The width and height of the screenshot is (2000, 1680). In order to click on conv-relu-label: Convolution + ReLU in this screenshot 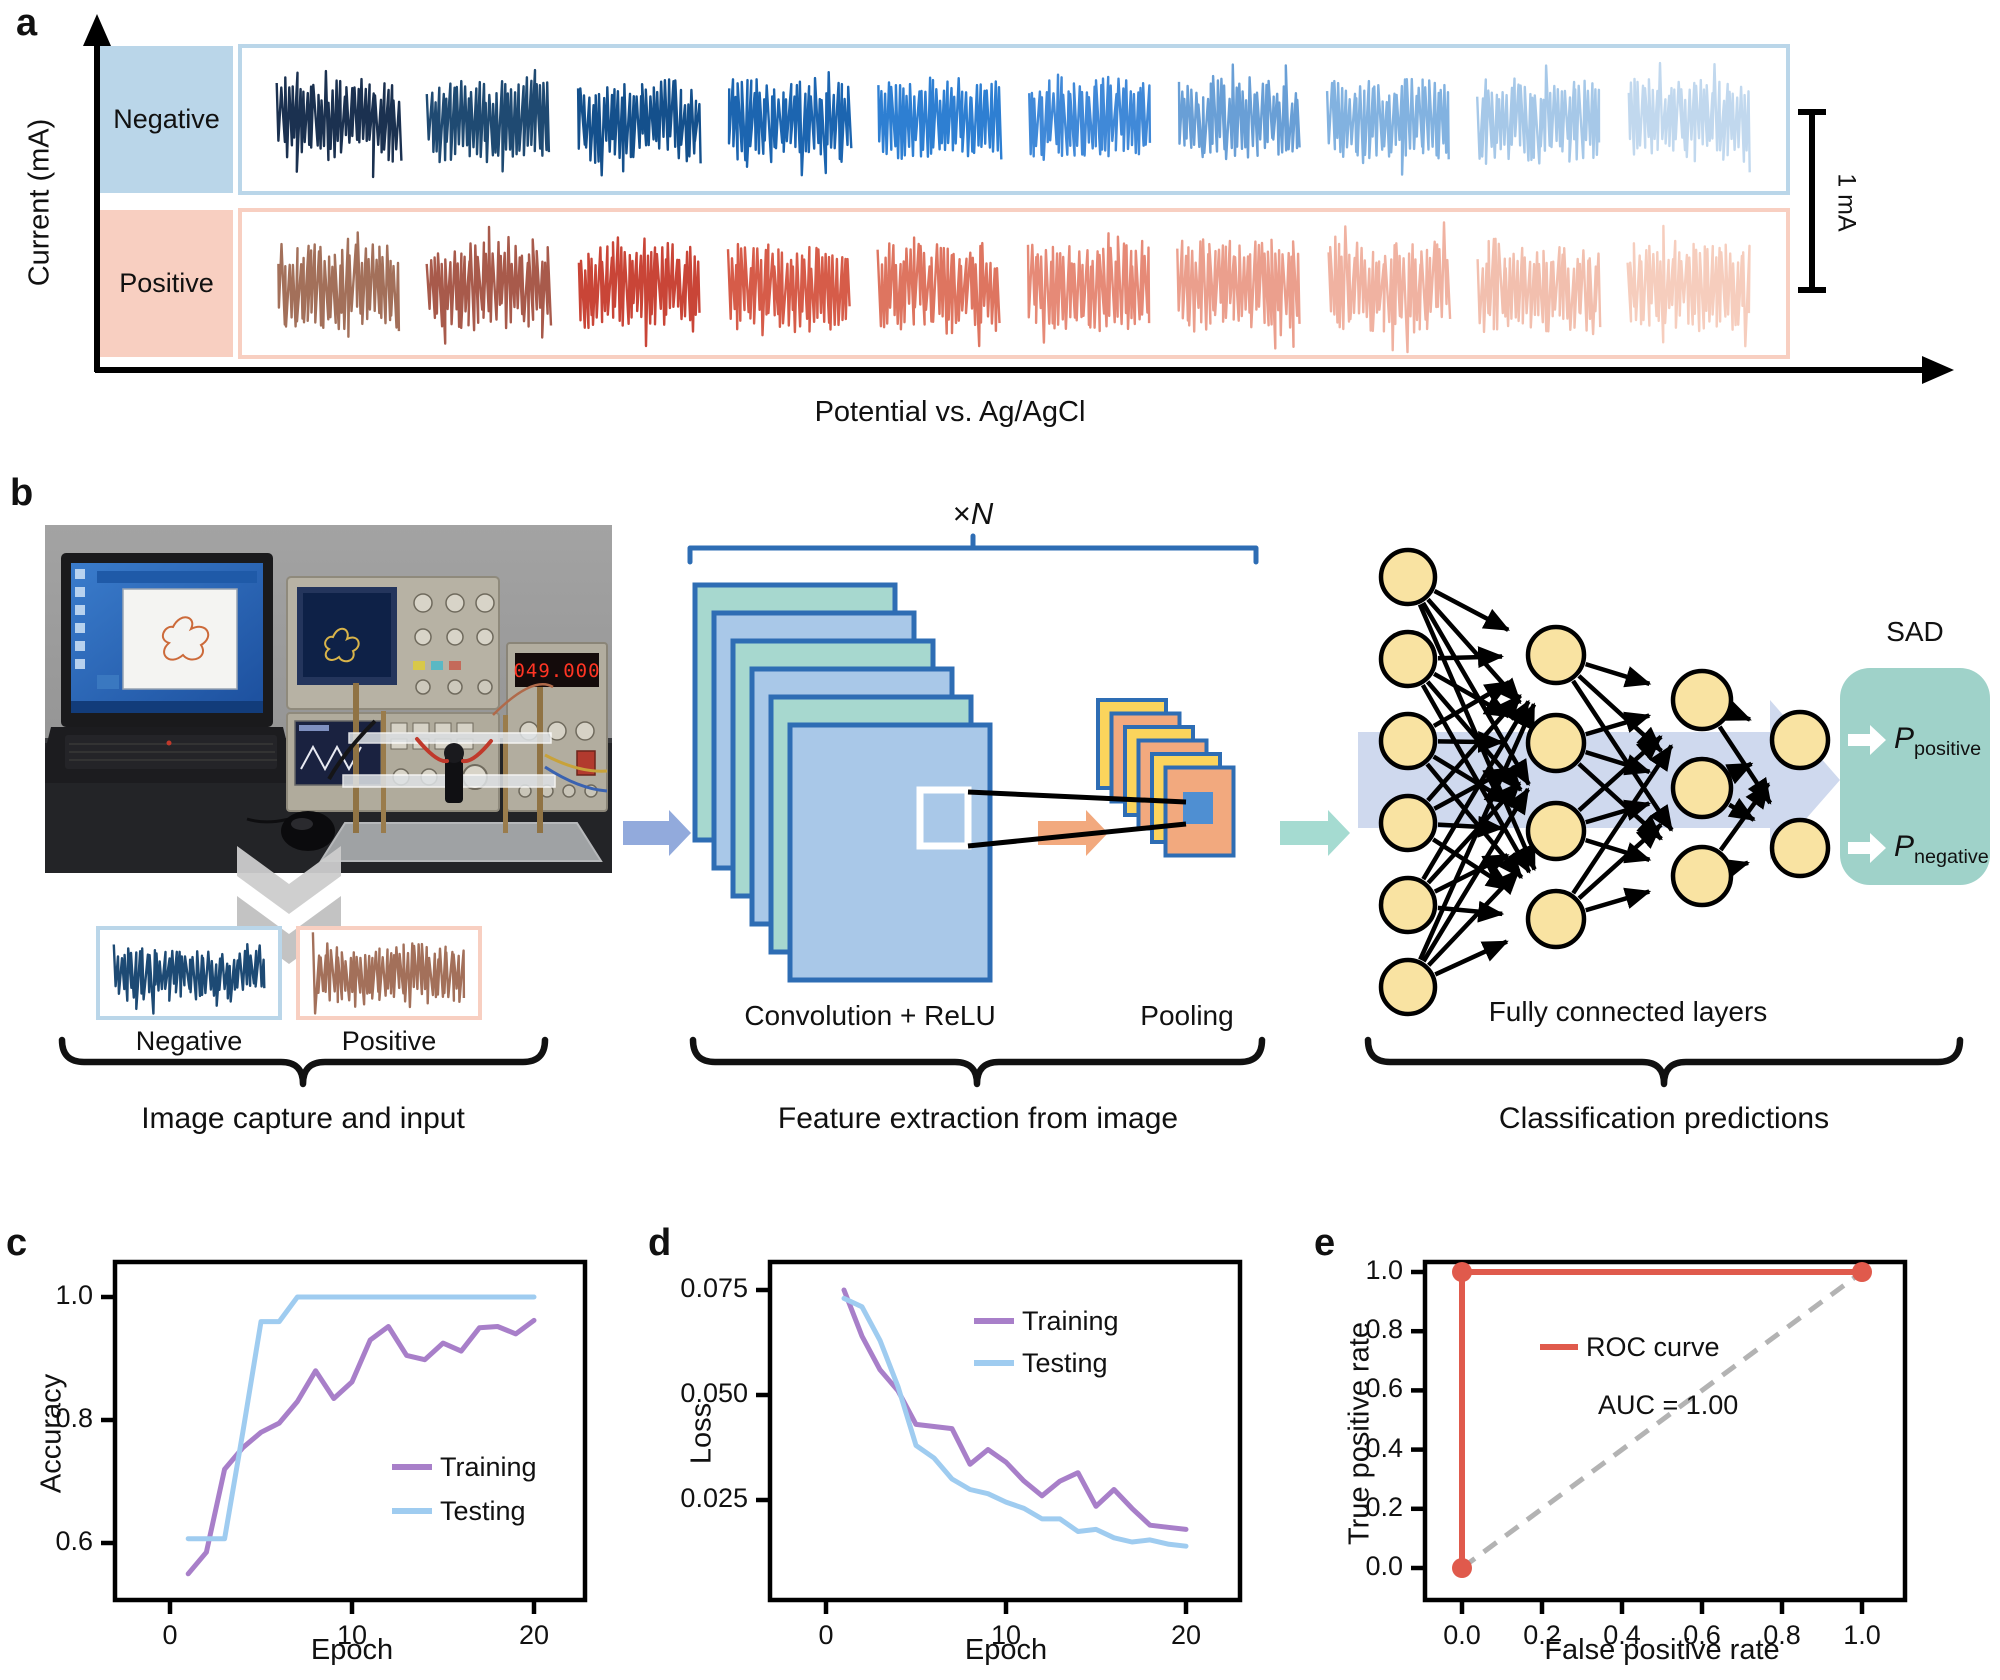, I will do `click(870, 1015)`.